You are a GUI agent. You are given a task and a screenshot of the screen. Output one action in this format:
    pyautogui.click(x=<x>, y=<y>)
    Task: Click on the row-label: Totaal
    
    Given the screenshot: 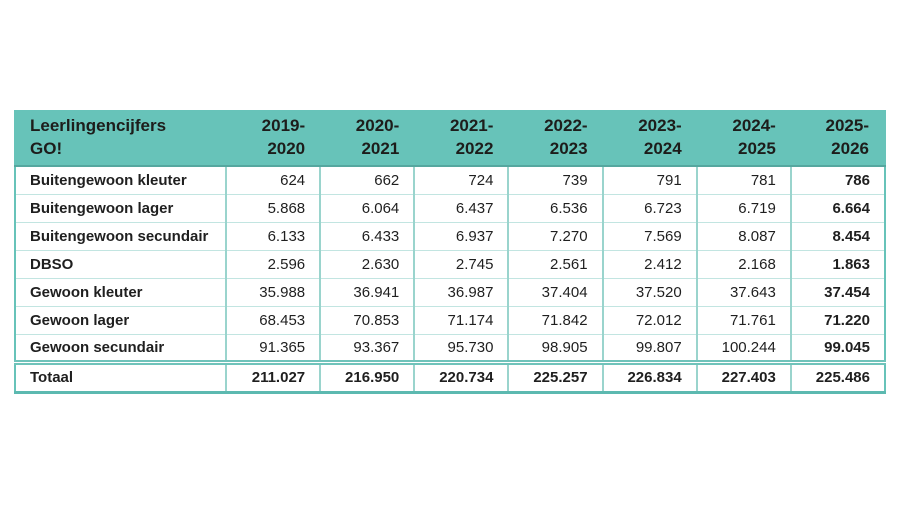 What is the action you would take?
    pyautogui.click(x=120, y=376)
    